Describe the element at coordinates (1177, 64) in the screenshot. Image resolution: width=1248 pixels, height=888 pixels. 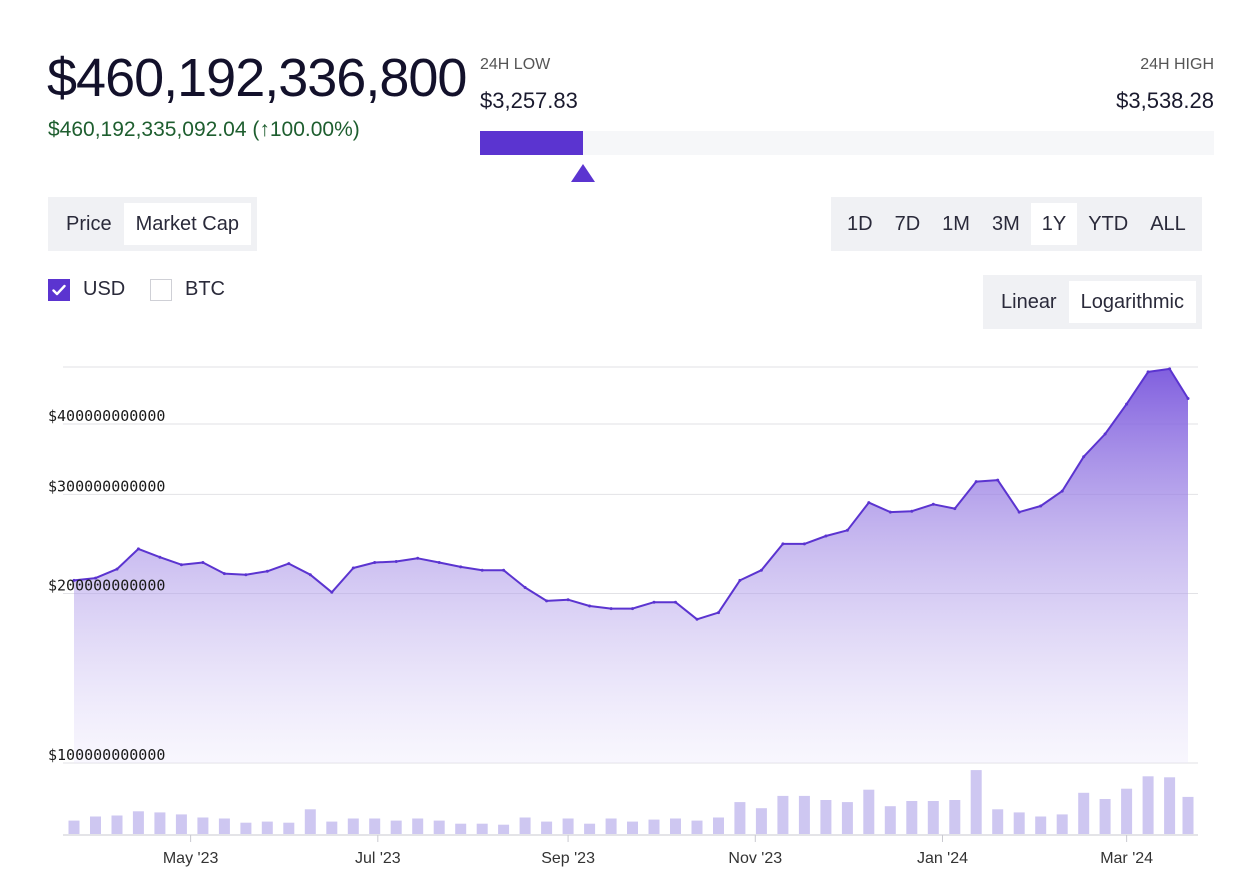
I see `24h-high-label: 24H HIGH` at that location.